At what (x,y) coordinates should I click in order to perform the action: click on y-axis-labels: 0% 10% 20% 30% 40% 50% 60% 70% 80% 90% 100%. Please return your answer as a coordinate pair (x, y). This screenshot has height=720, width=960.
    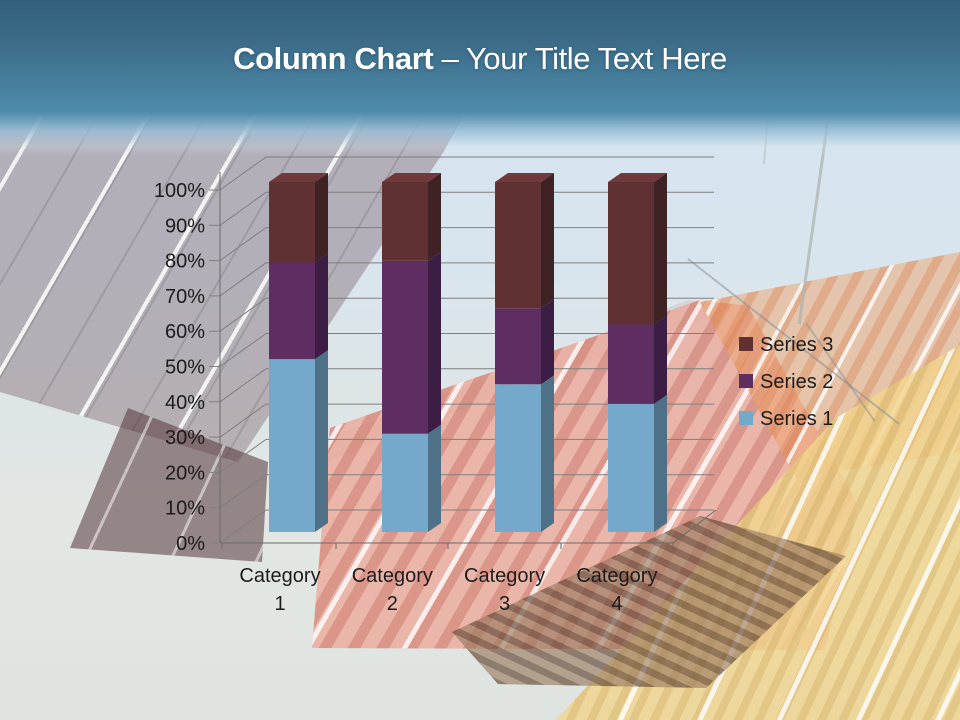
    Looking at the image, I should click on (179, 367).